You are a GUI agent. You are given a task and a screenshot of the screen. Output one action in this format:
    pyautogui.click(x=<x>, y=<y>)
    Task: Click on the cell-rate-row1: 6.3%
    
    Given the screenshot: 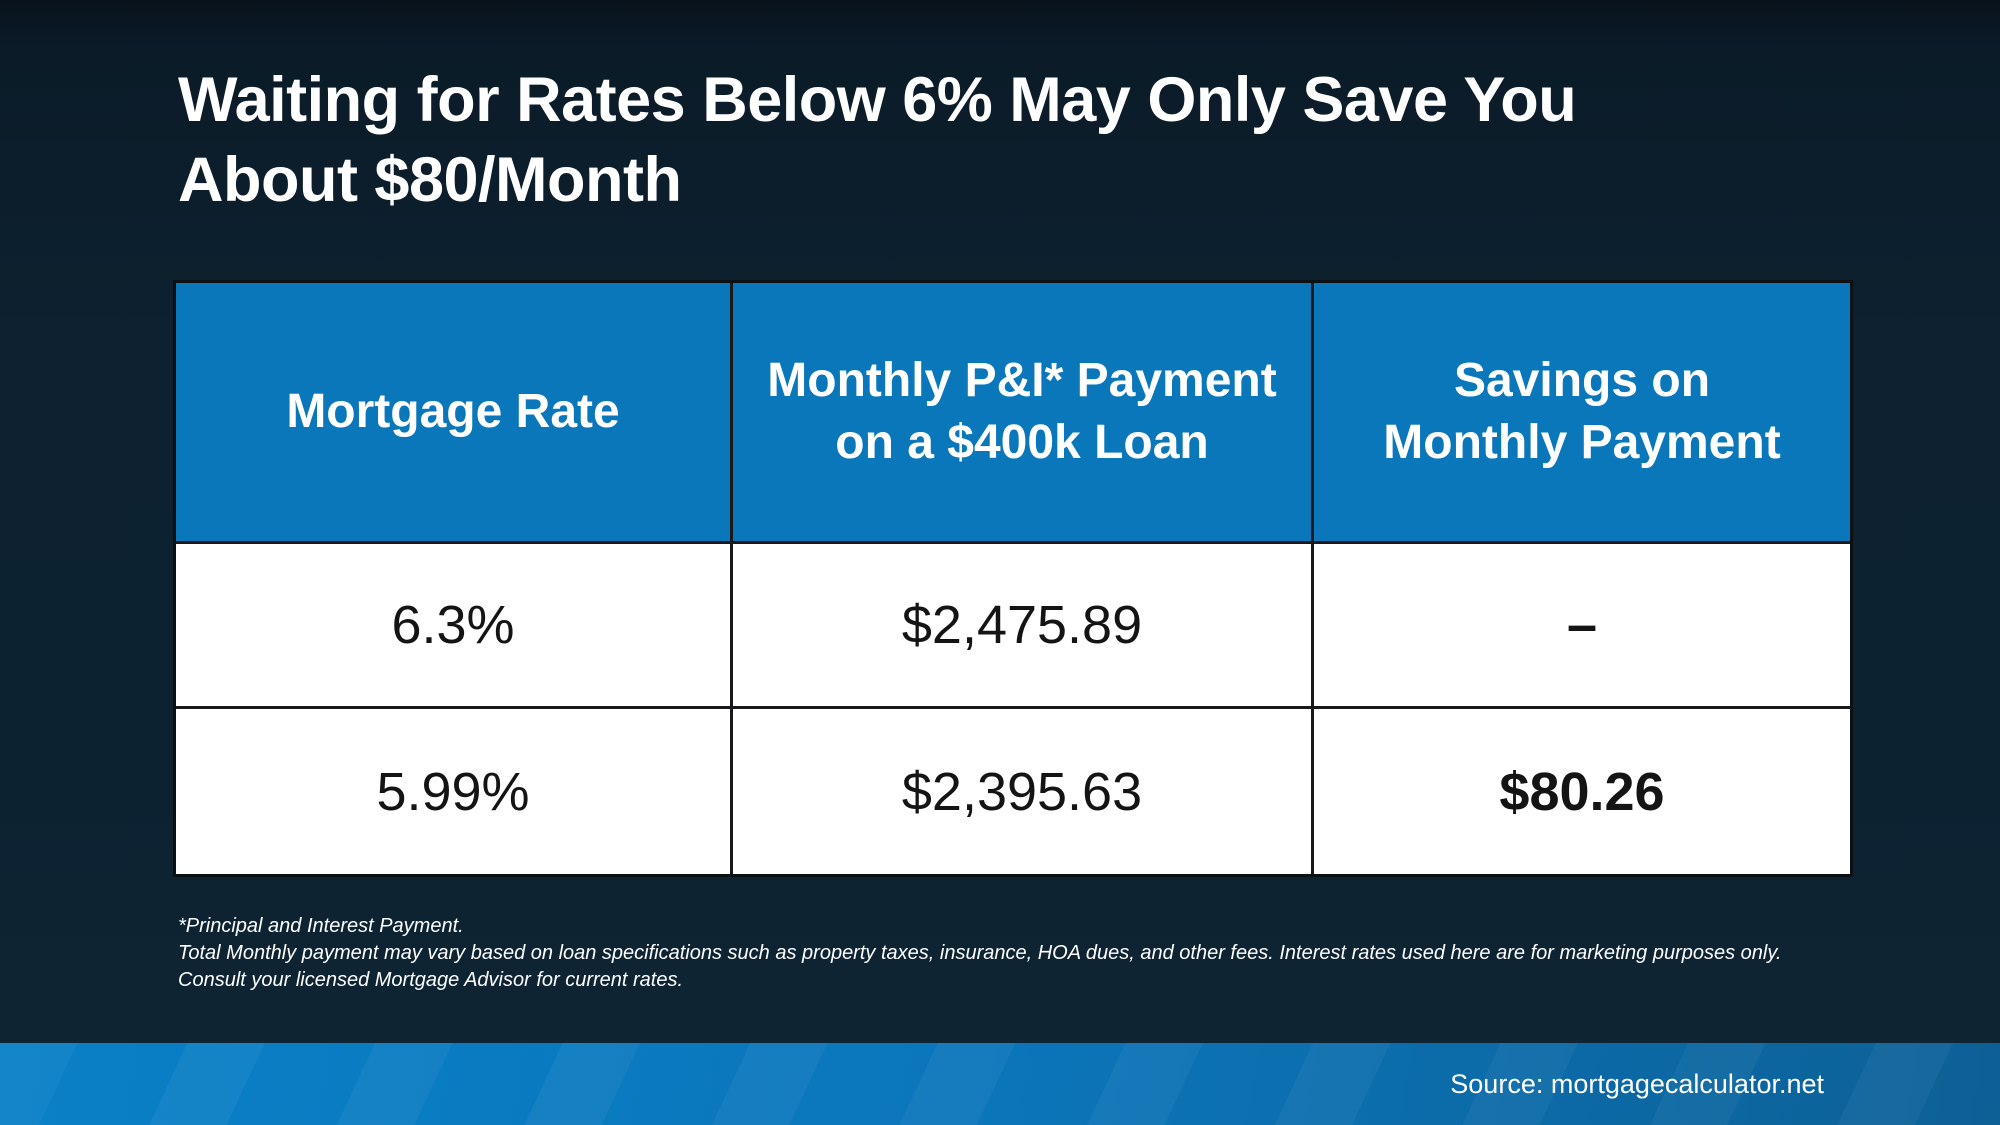 What is the action you would take?
    pyautogui.click(x=454, y=626)
    